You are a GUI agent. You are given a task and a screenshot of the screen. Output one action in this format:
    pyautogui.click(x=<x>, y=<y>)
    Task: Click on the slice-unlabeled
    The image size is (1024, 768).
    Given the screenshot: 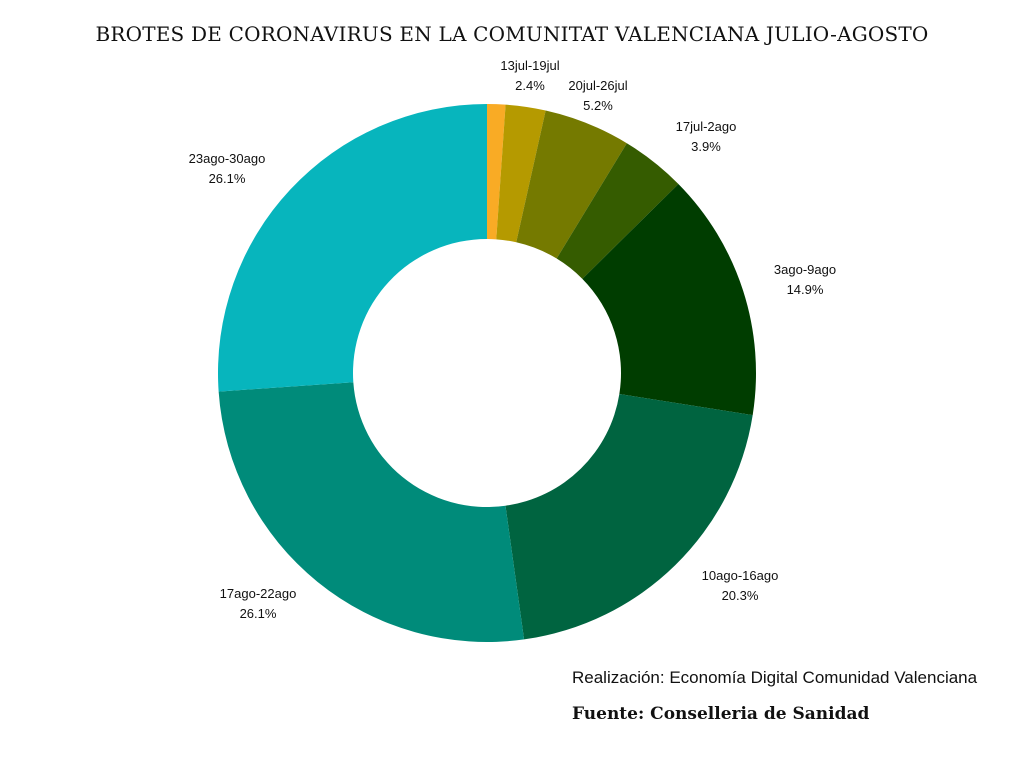 What is the action you would take?
    pyautogui.click(x=496, y=172)
    